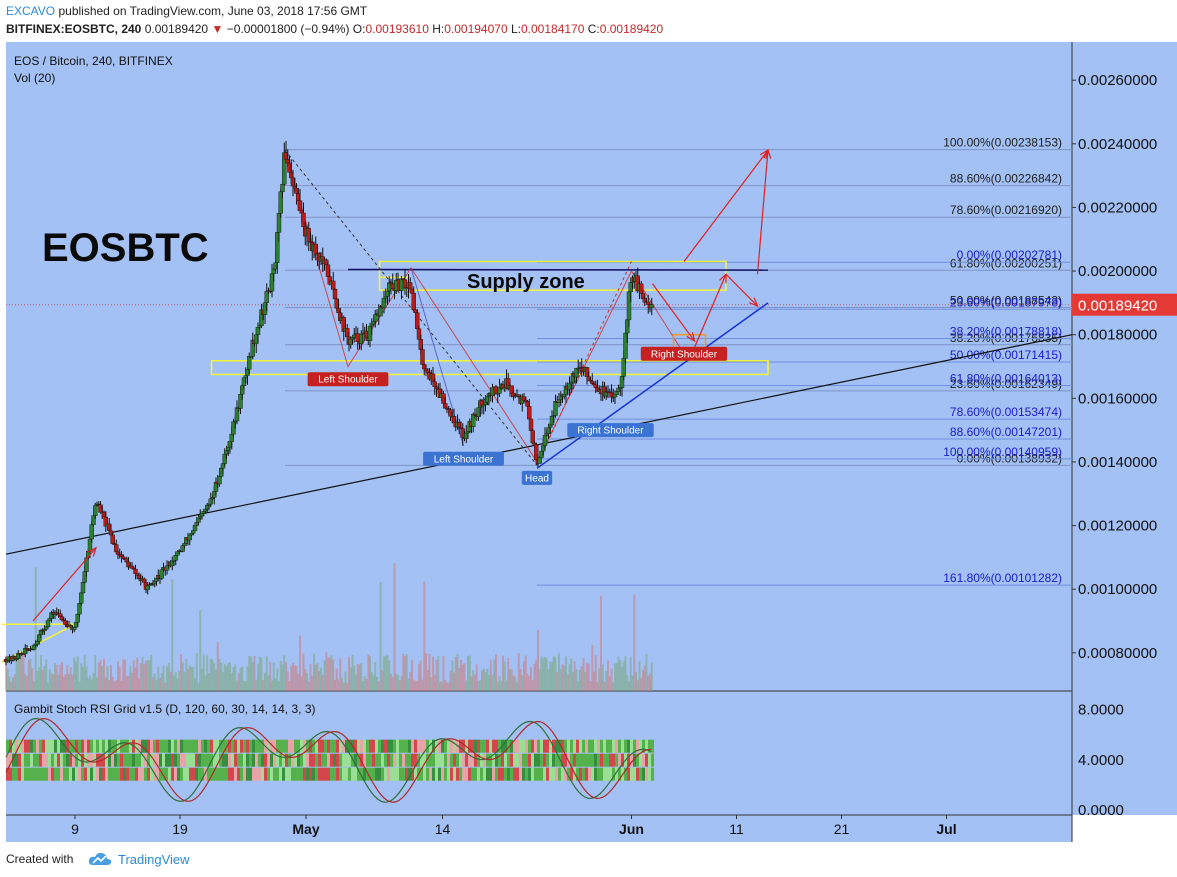 Image resolution: width=1177 pixels, height=877 pixels. I want to click on price-tick-label: 0.00260000, so click(1117, 80).